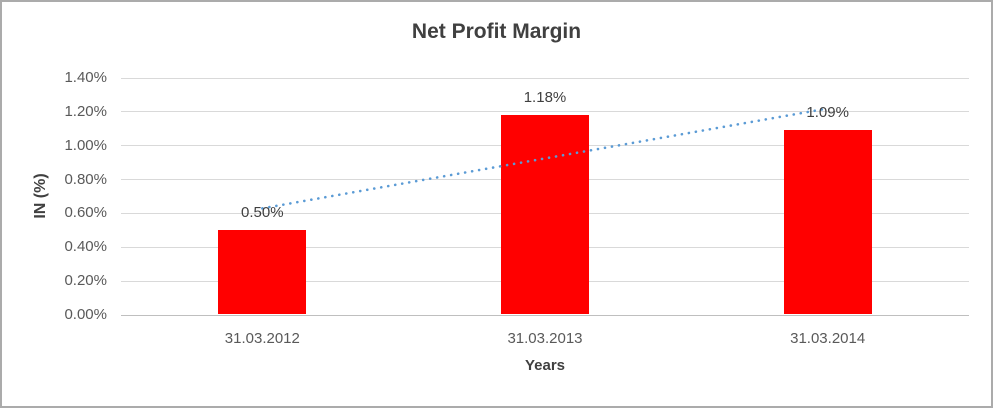 The image size is (993, 408). What do you see at coordinates (545, 98) in the screenshot?
I see `data-label: 1.18%` at bounding box center [545, 98].